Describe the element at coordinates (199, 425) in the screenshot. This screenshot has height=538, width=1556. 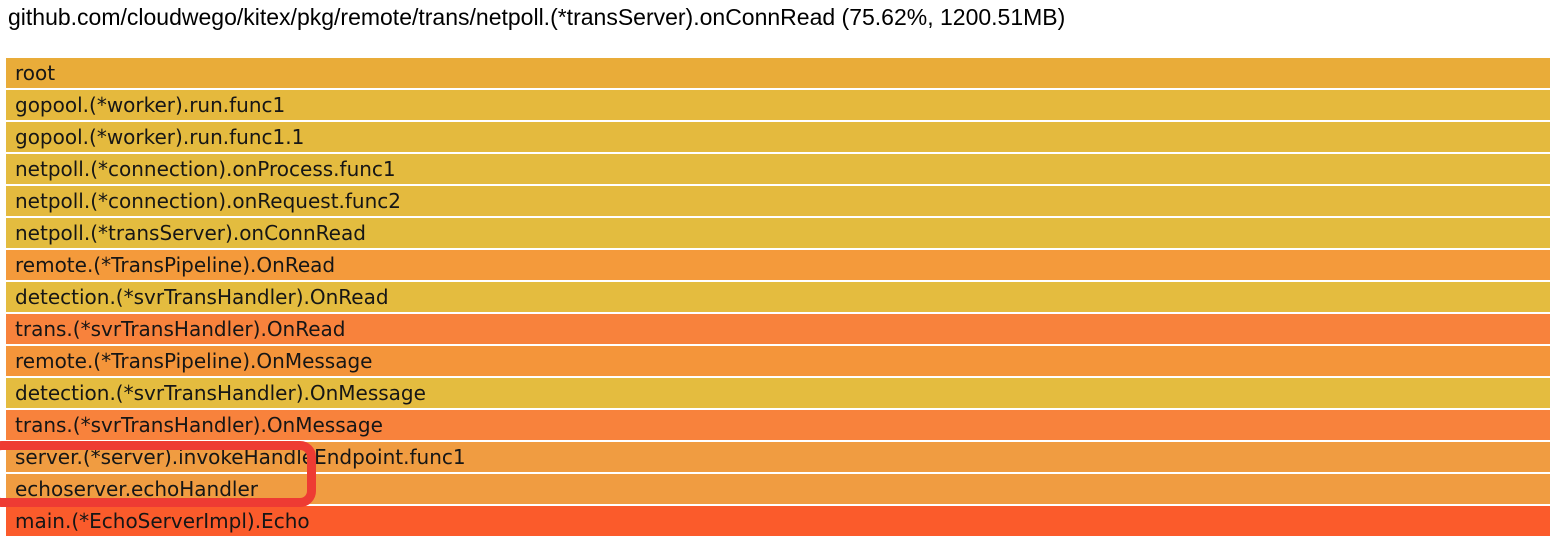
I see `flame-frame-label: trans.(*svrTransHandler).OnMessage` at that location.